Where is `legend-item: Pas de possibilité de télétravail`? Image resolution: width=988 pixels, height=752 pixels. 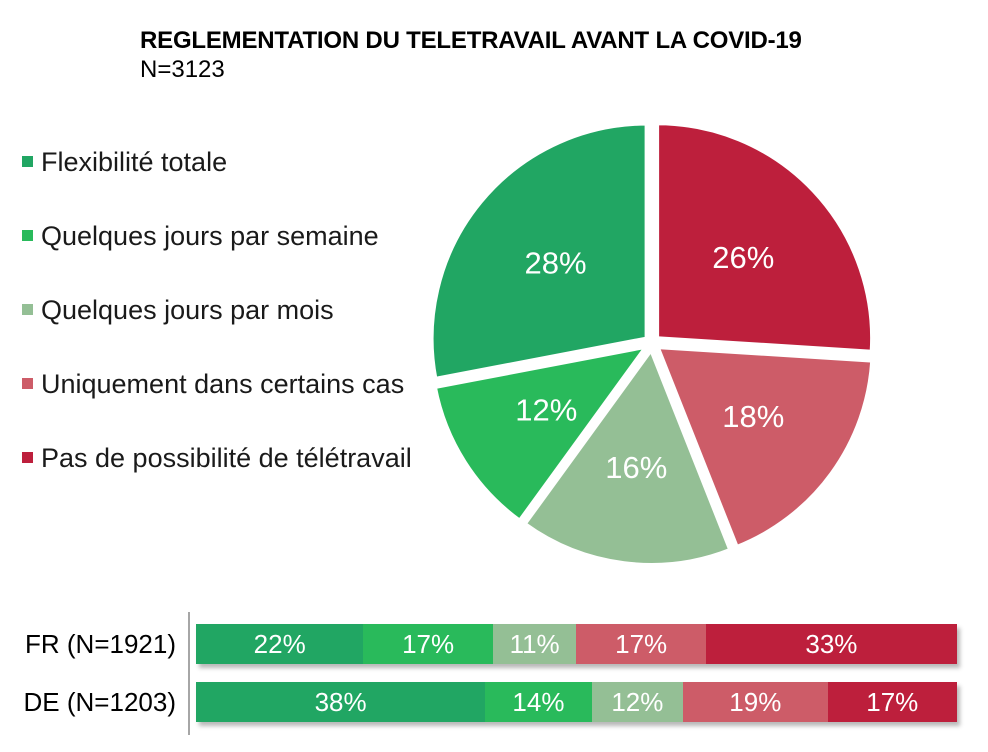
legend-item: Pas de possibilité de télétravail is located at coordinates (217, 458).